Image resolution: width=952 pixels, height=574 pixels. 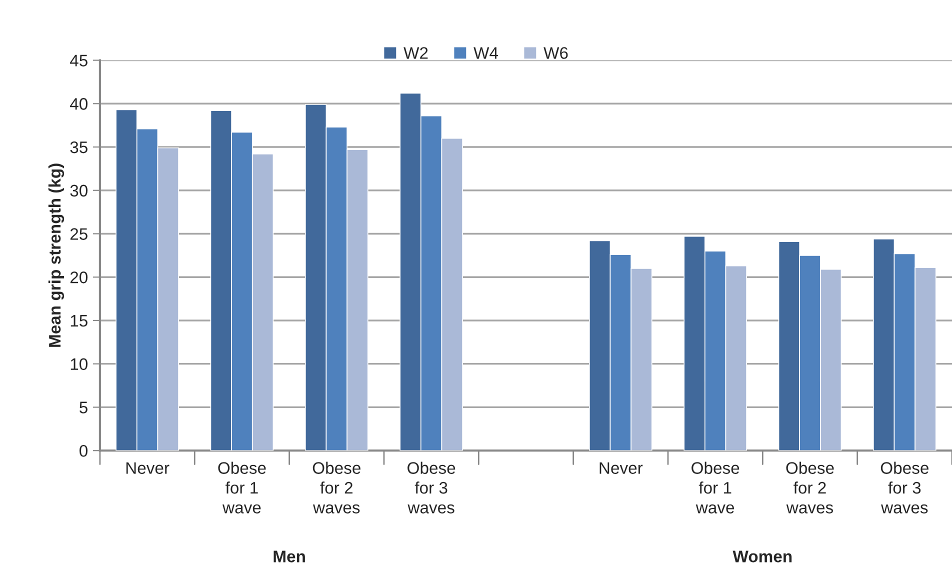 I want to click on legend-label: W4, so click(x=486, y=53).